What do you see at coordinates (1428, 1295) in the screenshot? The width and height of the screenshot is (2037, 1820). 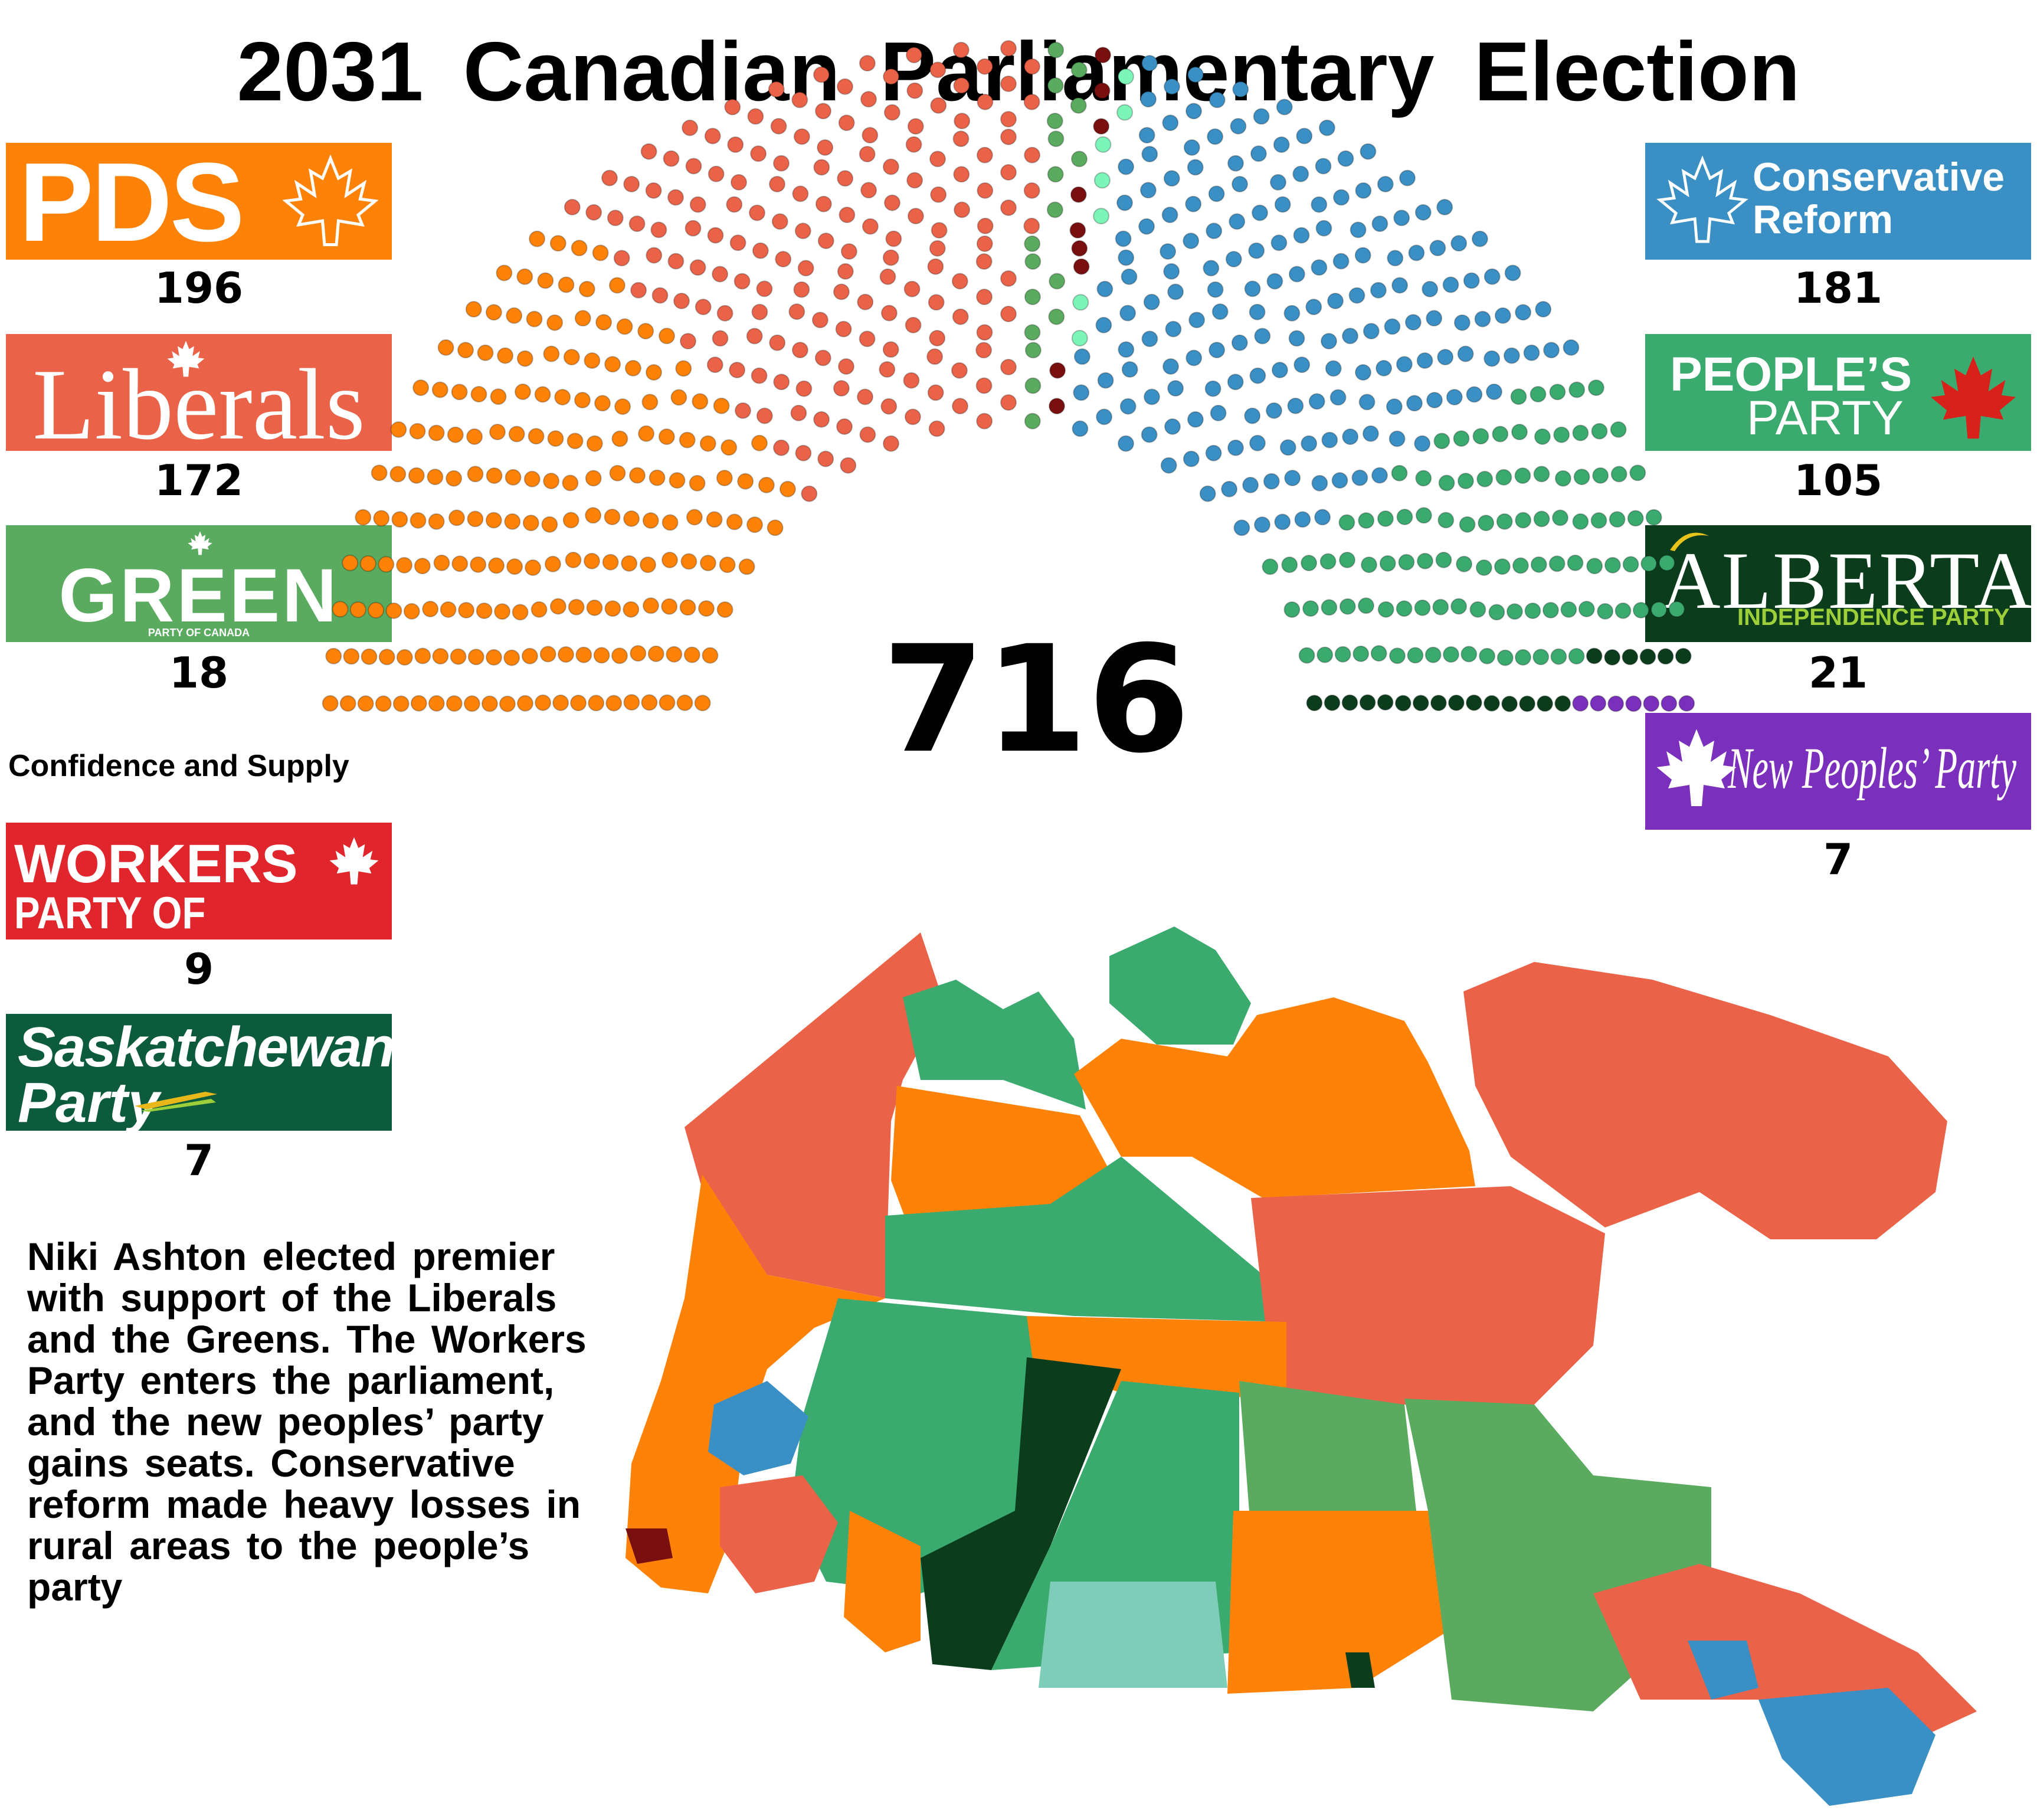 I see `region-quebec-north` at bounding box center [1428, 1295].